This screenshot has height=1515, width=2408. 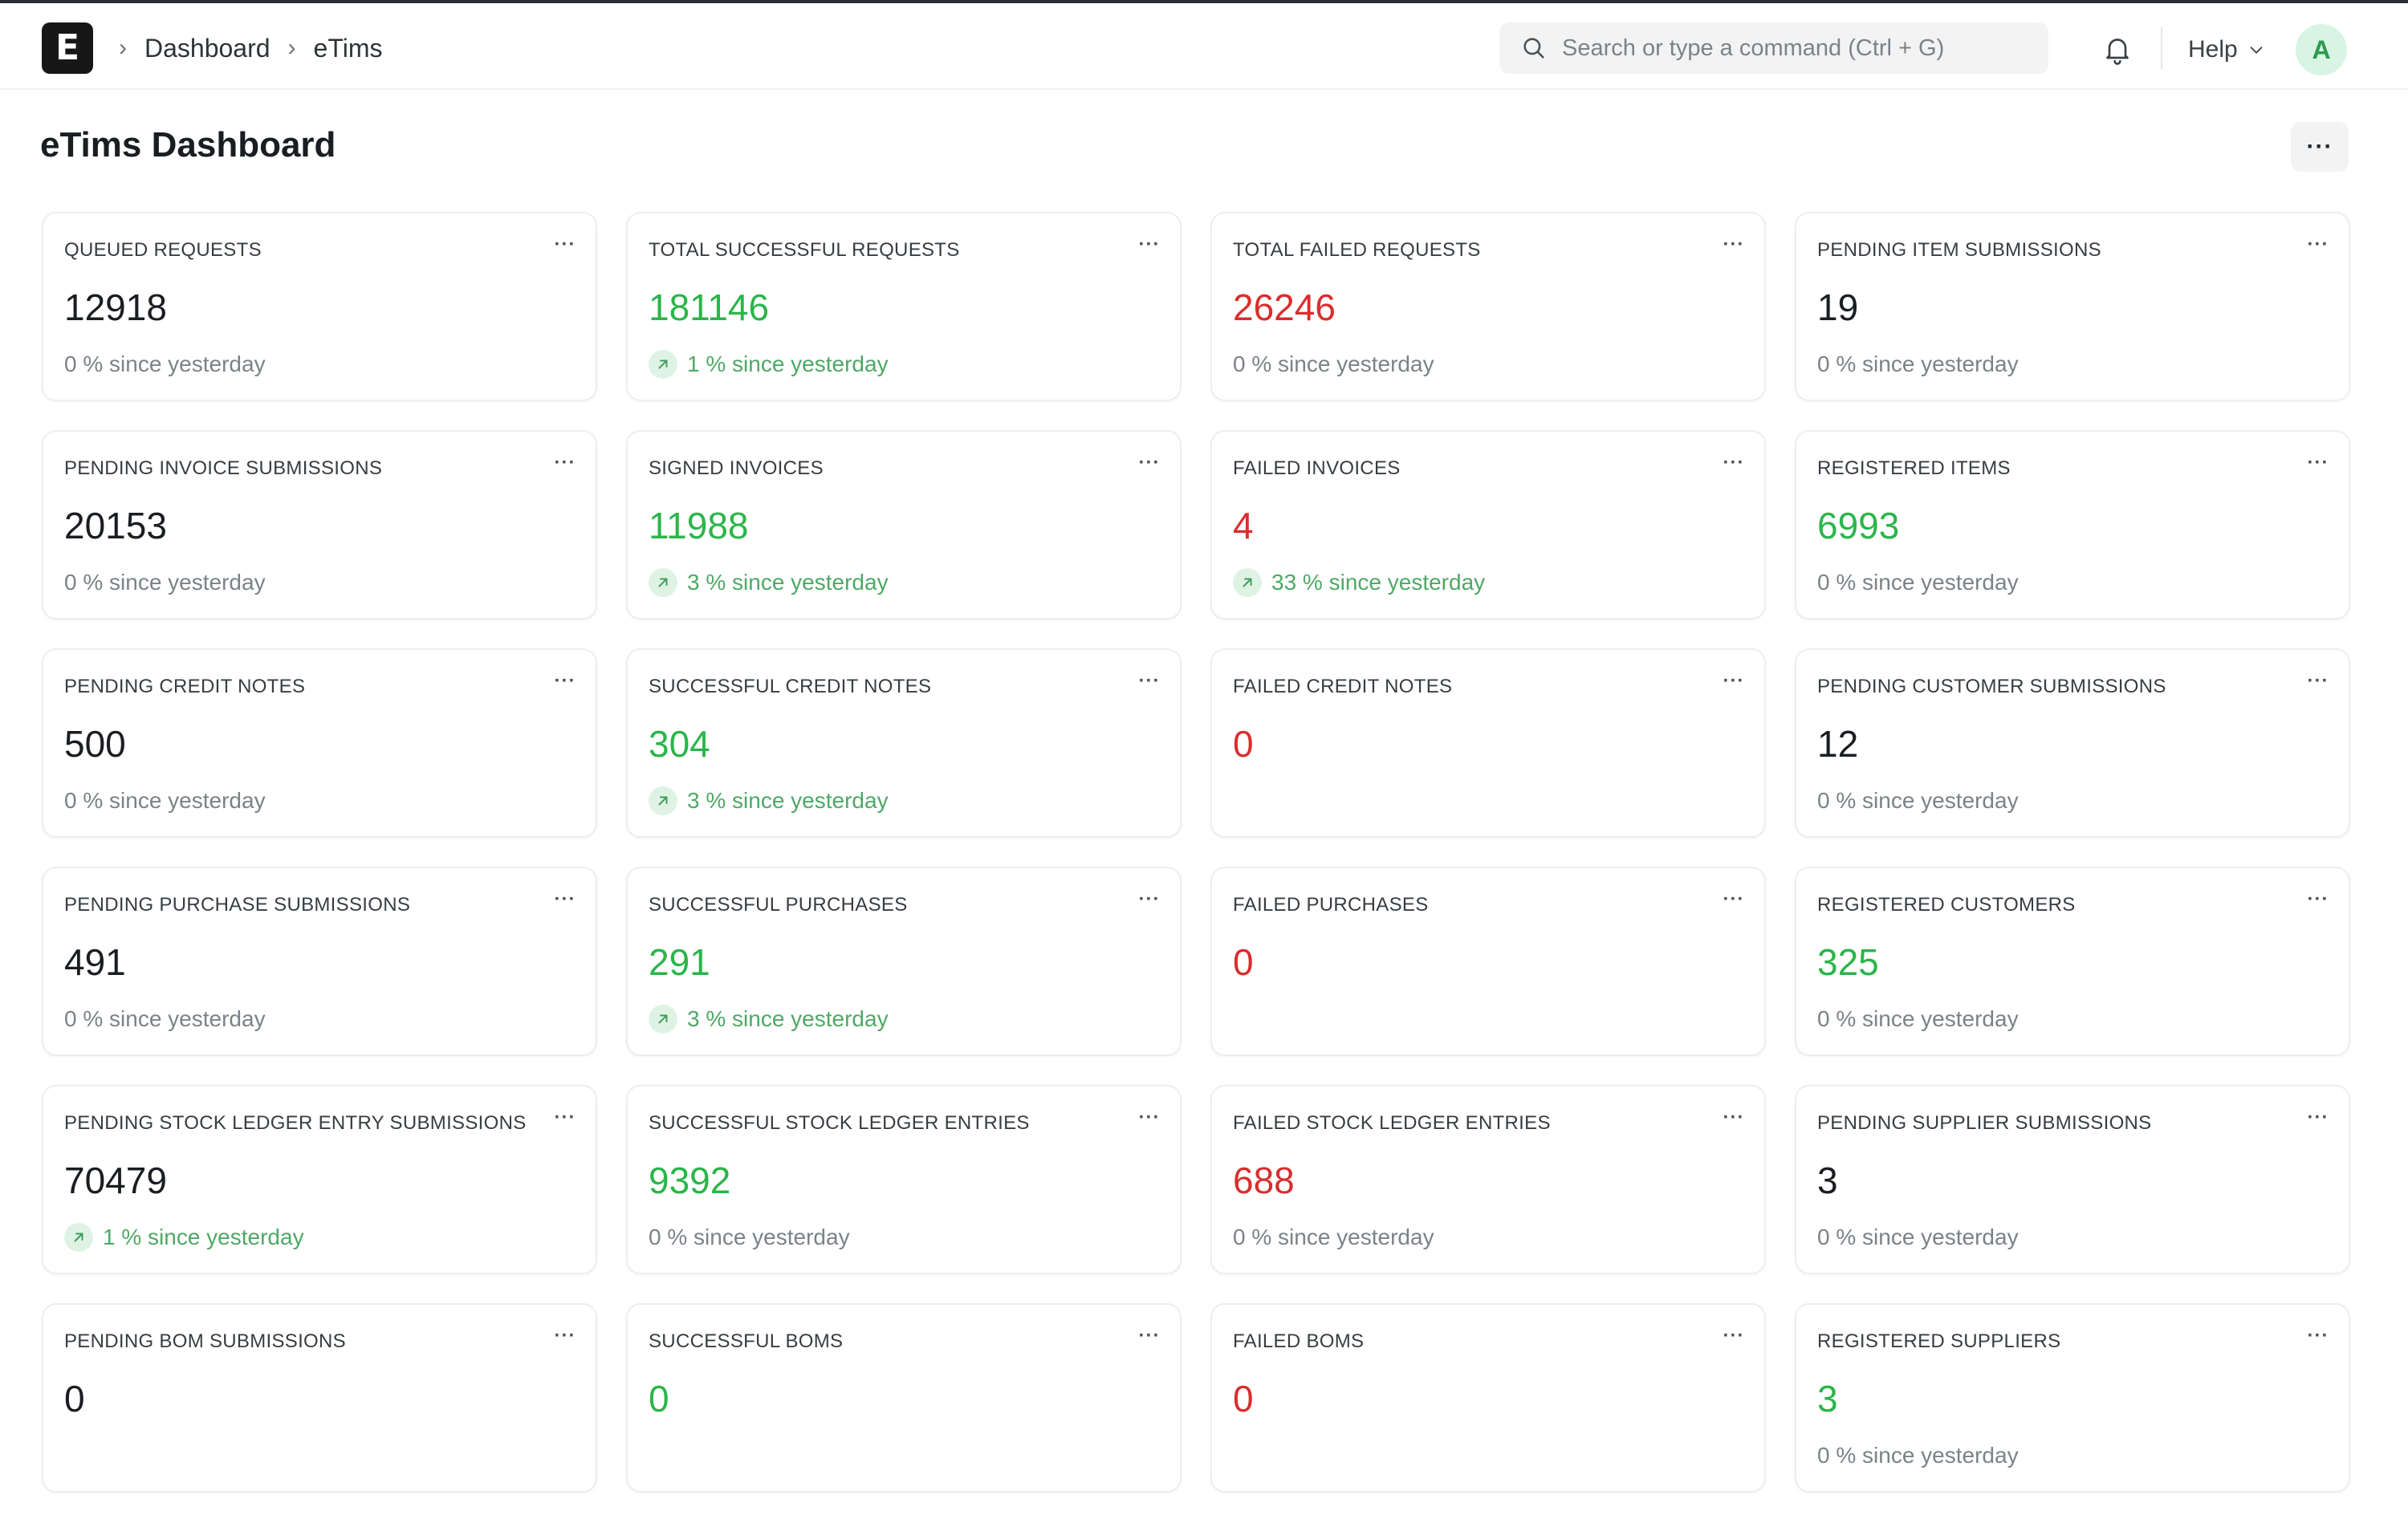 What do you see at coordinates (2226, 50) in the screenshot?
I see `help-dropdown: Help` at bounding box center [2226, 50].